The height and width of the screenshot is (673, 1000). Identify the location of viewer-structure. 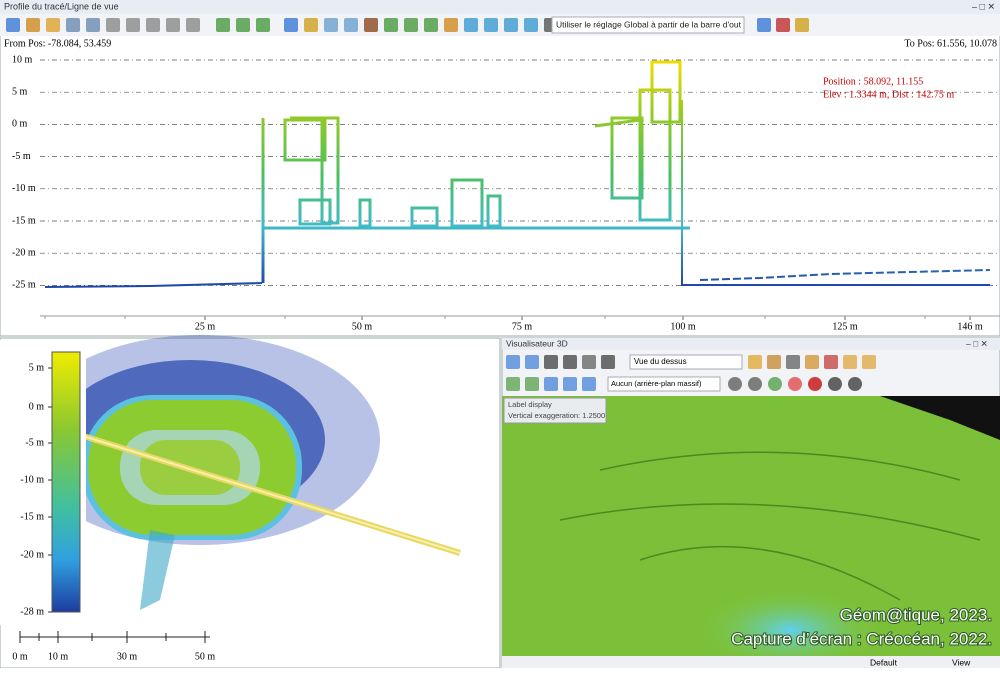
(770, 526).